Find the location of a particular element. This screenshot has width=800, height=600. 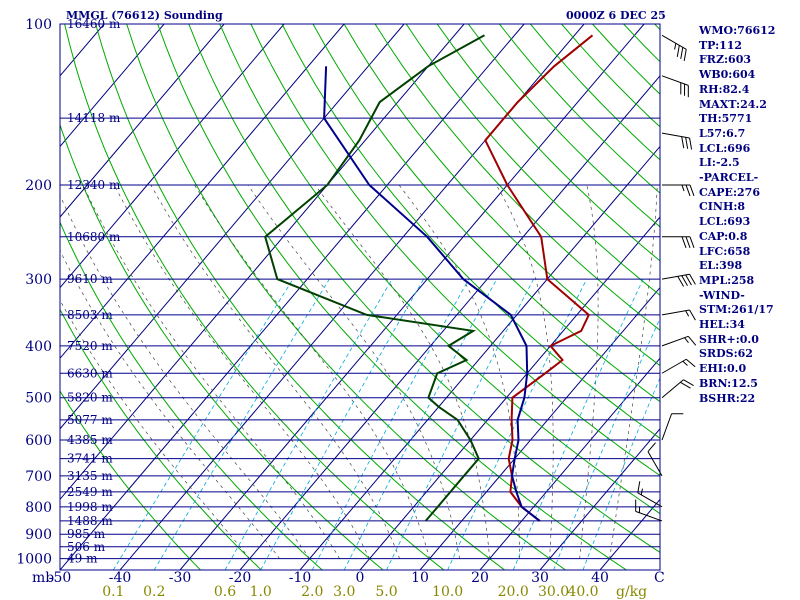

height-label: 5077 m is located at coordinates (90, 420).